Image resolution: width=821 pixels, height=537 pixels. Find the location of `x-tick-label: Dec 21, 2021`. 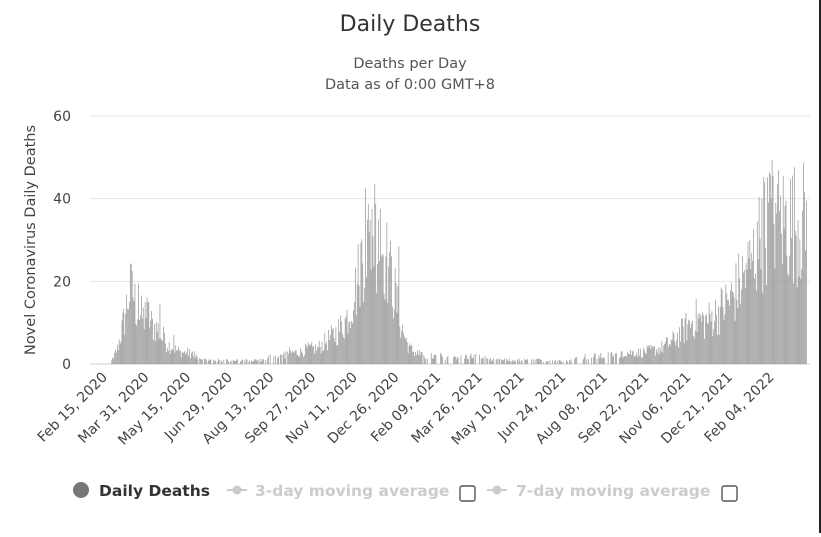

x-tick-label: Dec 21, 2021 is located at coordinates (697, 409).